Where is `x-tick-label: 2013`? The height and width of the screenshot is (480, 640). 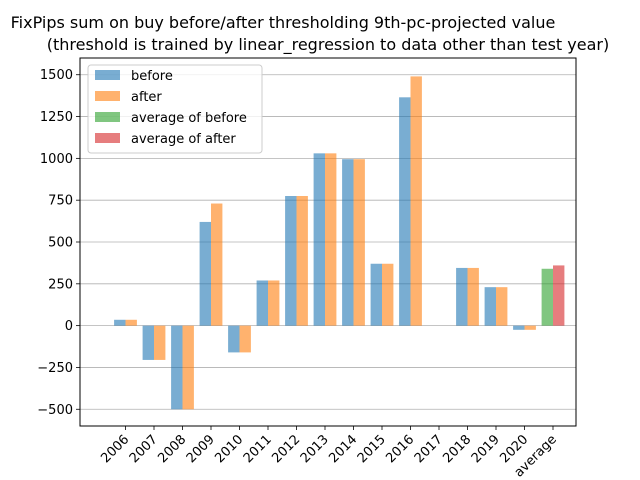 x-tick-label: 2013 is located at coordinates (315, 449).